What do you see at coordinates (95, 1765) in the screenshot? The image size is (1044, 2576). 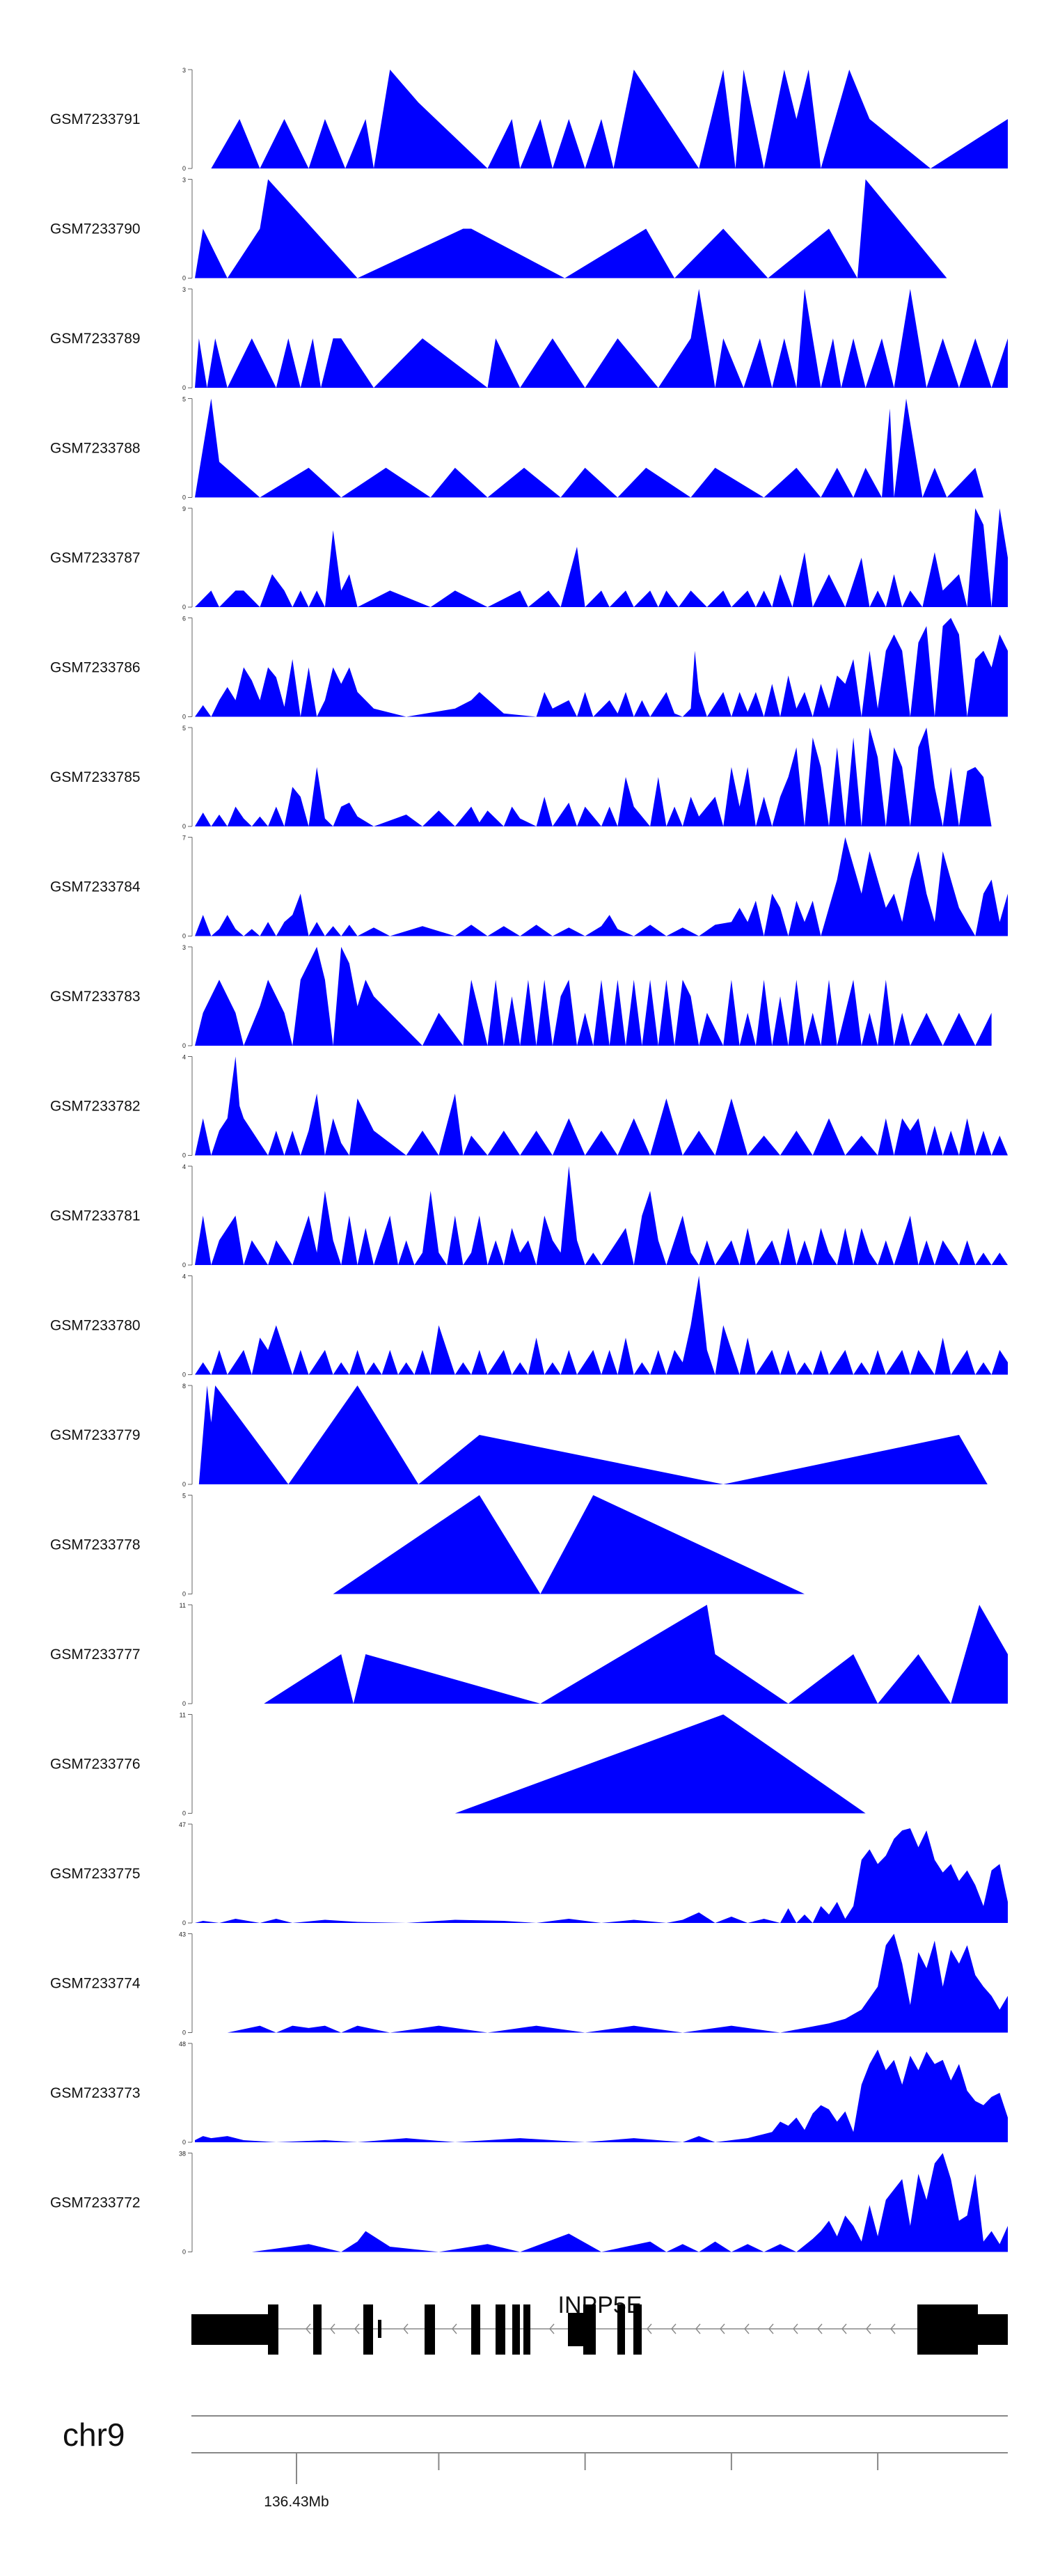 I see `track-label: GSM7233776` at bounding box center [95, 1765].